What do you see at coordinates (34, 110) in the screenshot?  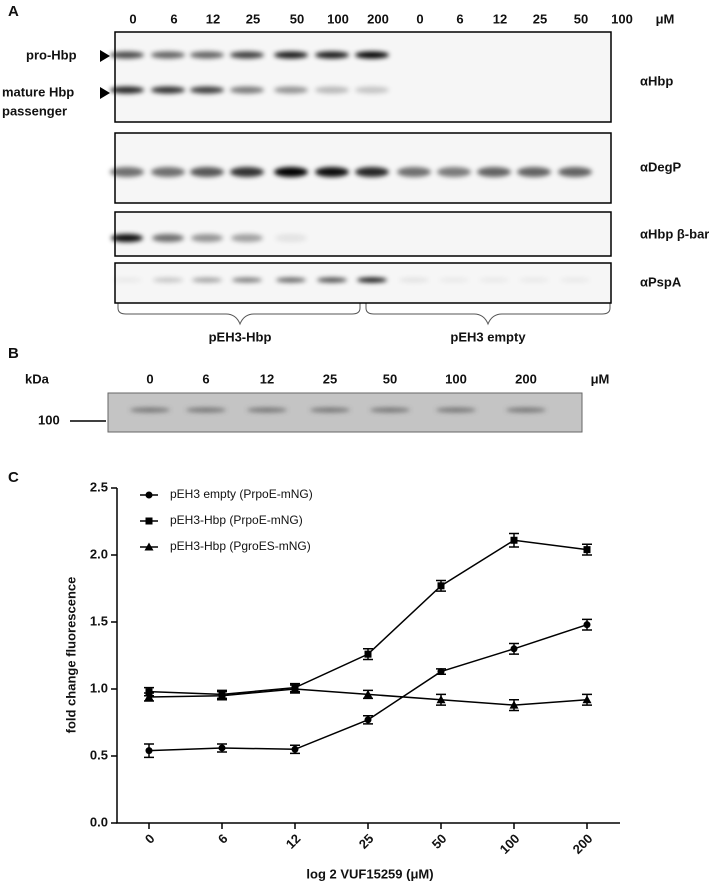 I see `band-label: passenger` at bounding box center [34, 110].